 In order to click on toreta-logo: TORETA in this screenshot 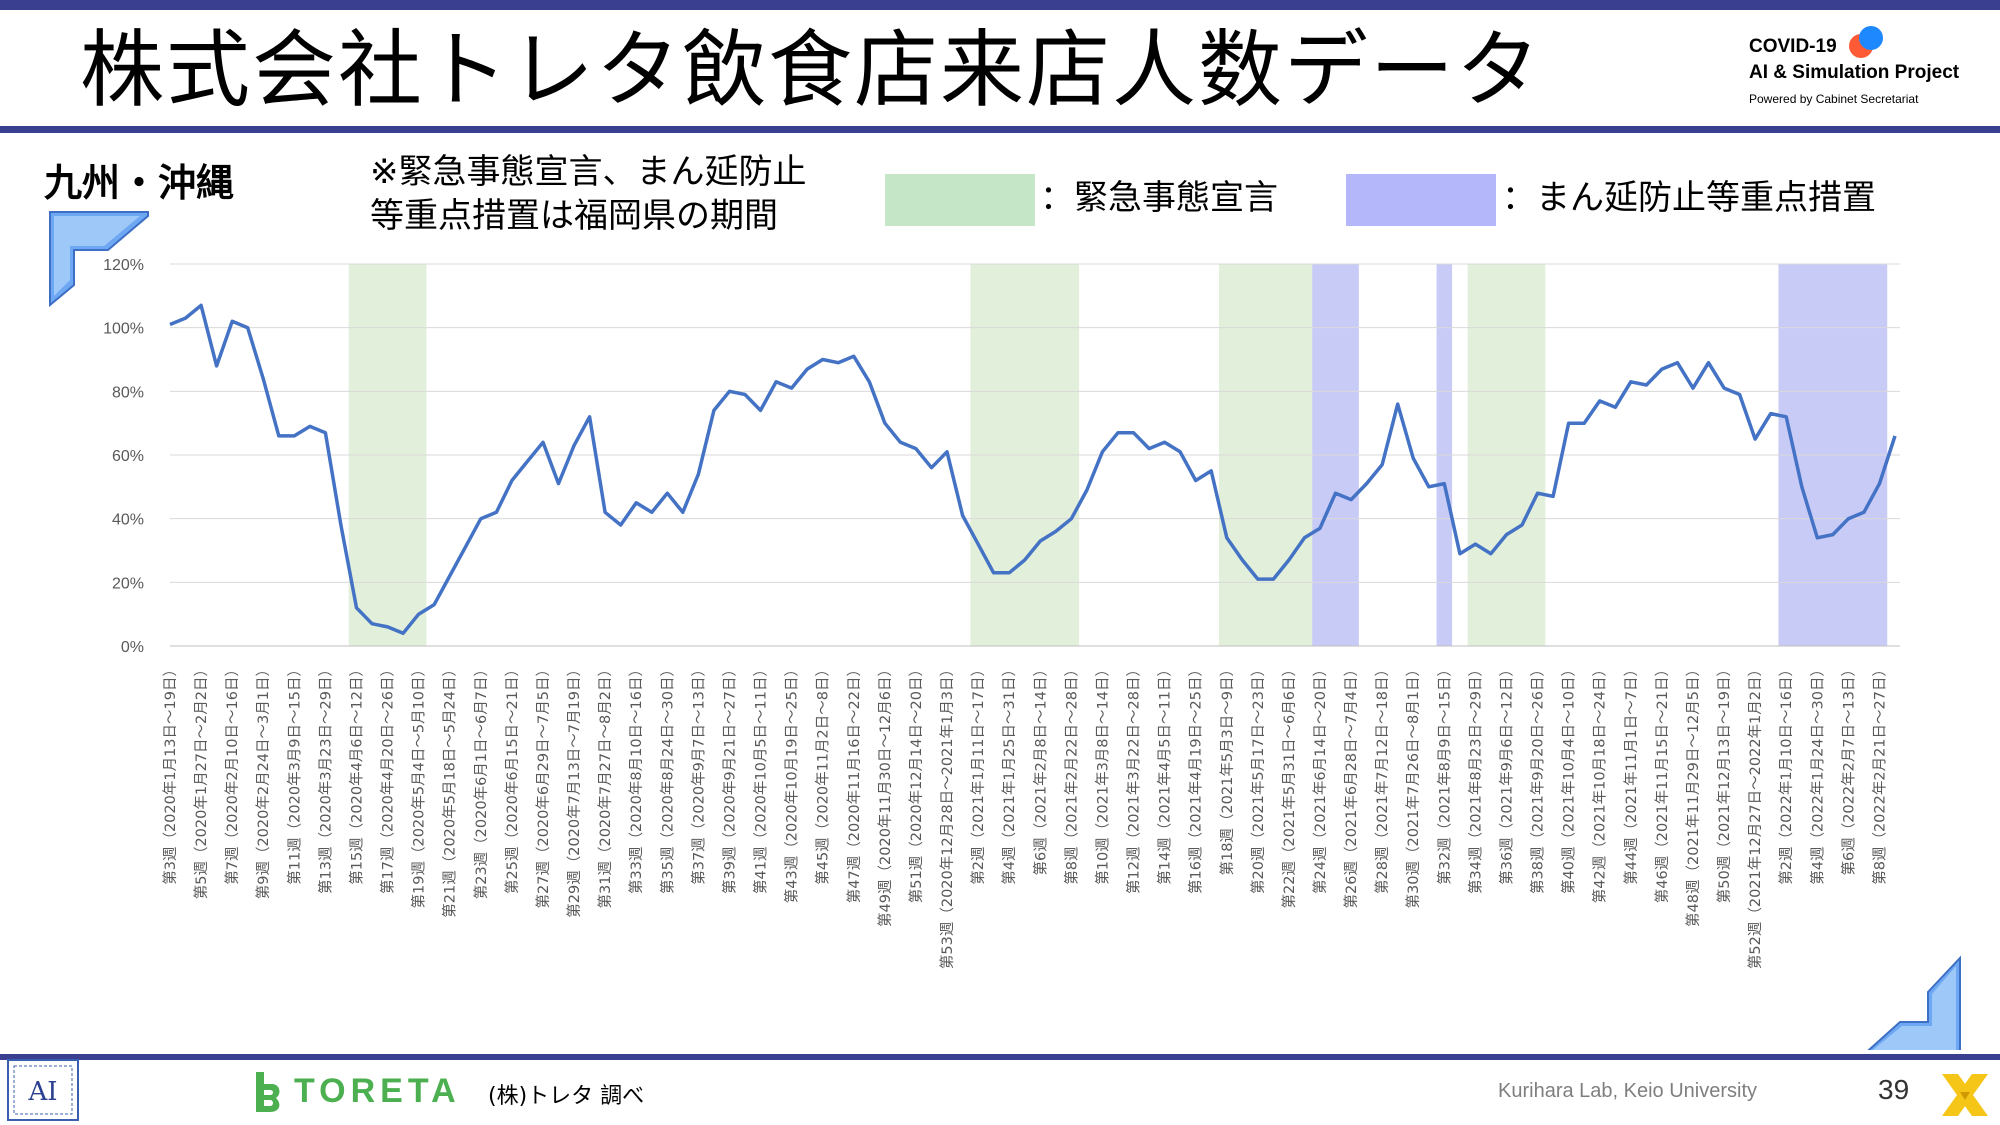, I will do `click(352, 1093)`.